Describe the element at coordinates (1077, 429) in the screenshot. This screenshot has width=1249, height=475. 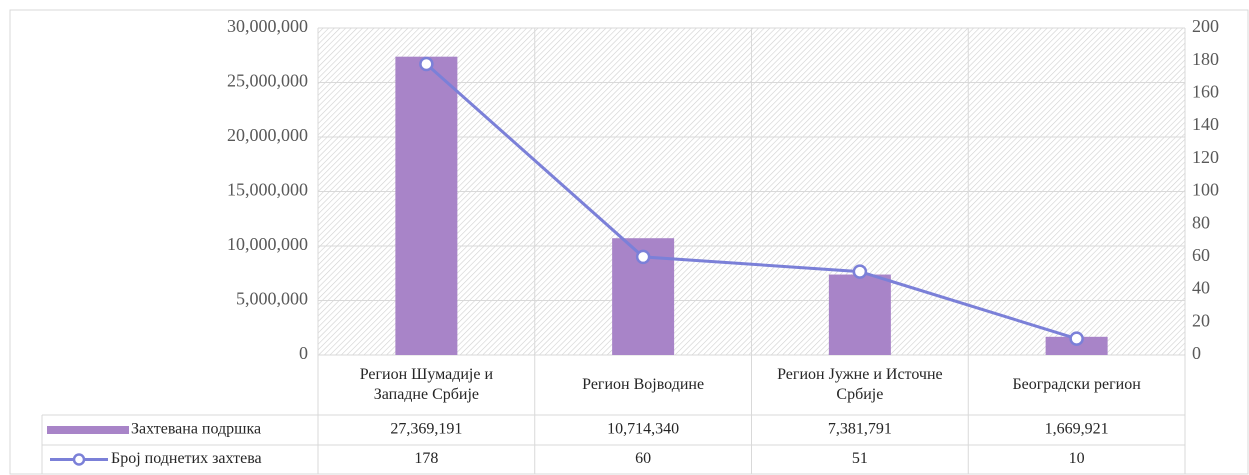
I see `table-value: 1,669,921` at that location.